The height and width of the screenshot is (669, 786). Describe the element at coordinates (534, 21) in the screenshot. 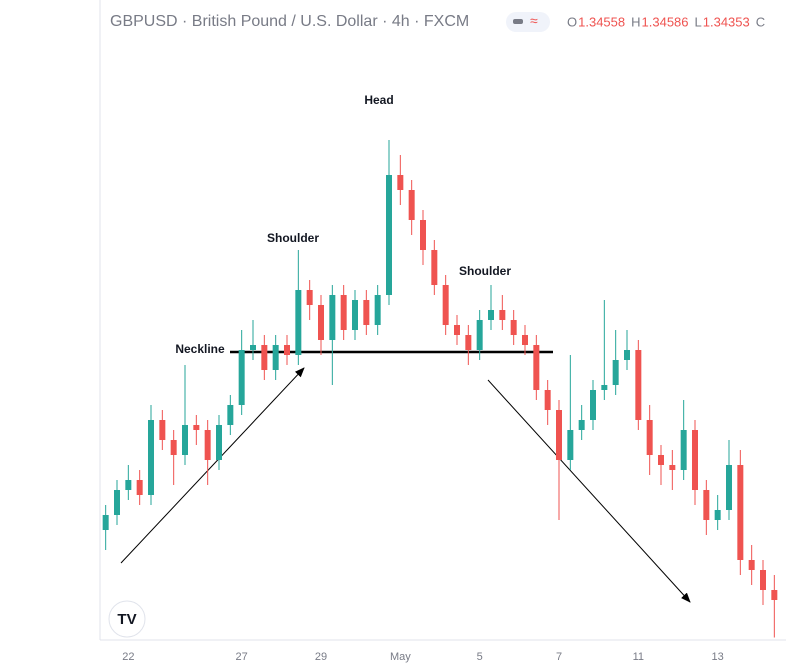

I see `pill-icon: ≈` at that location.